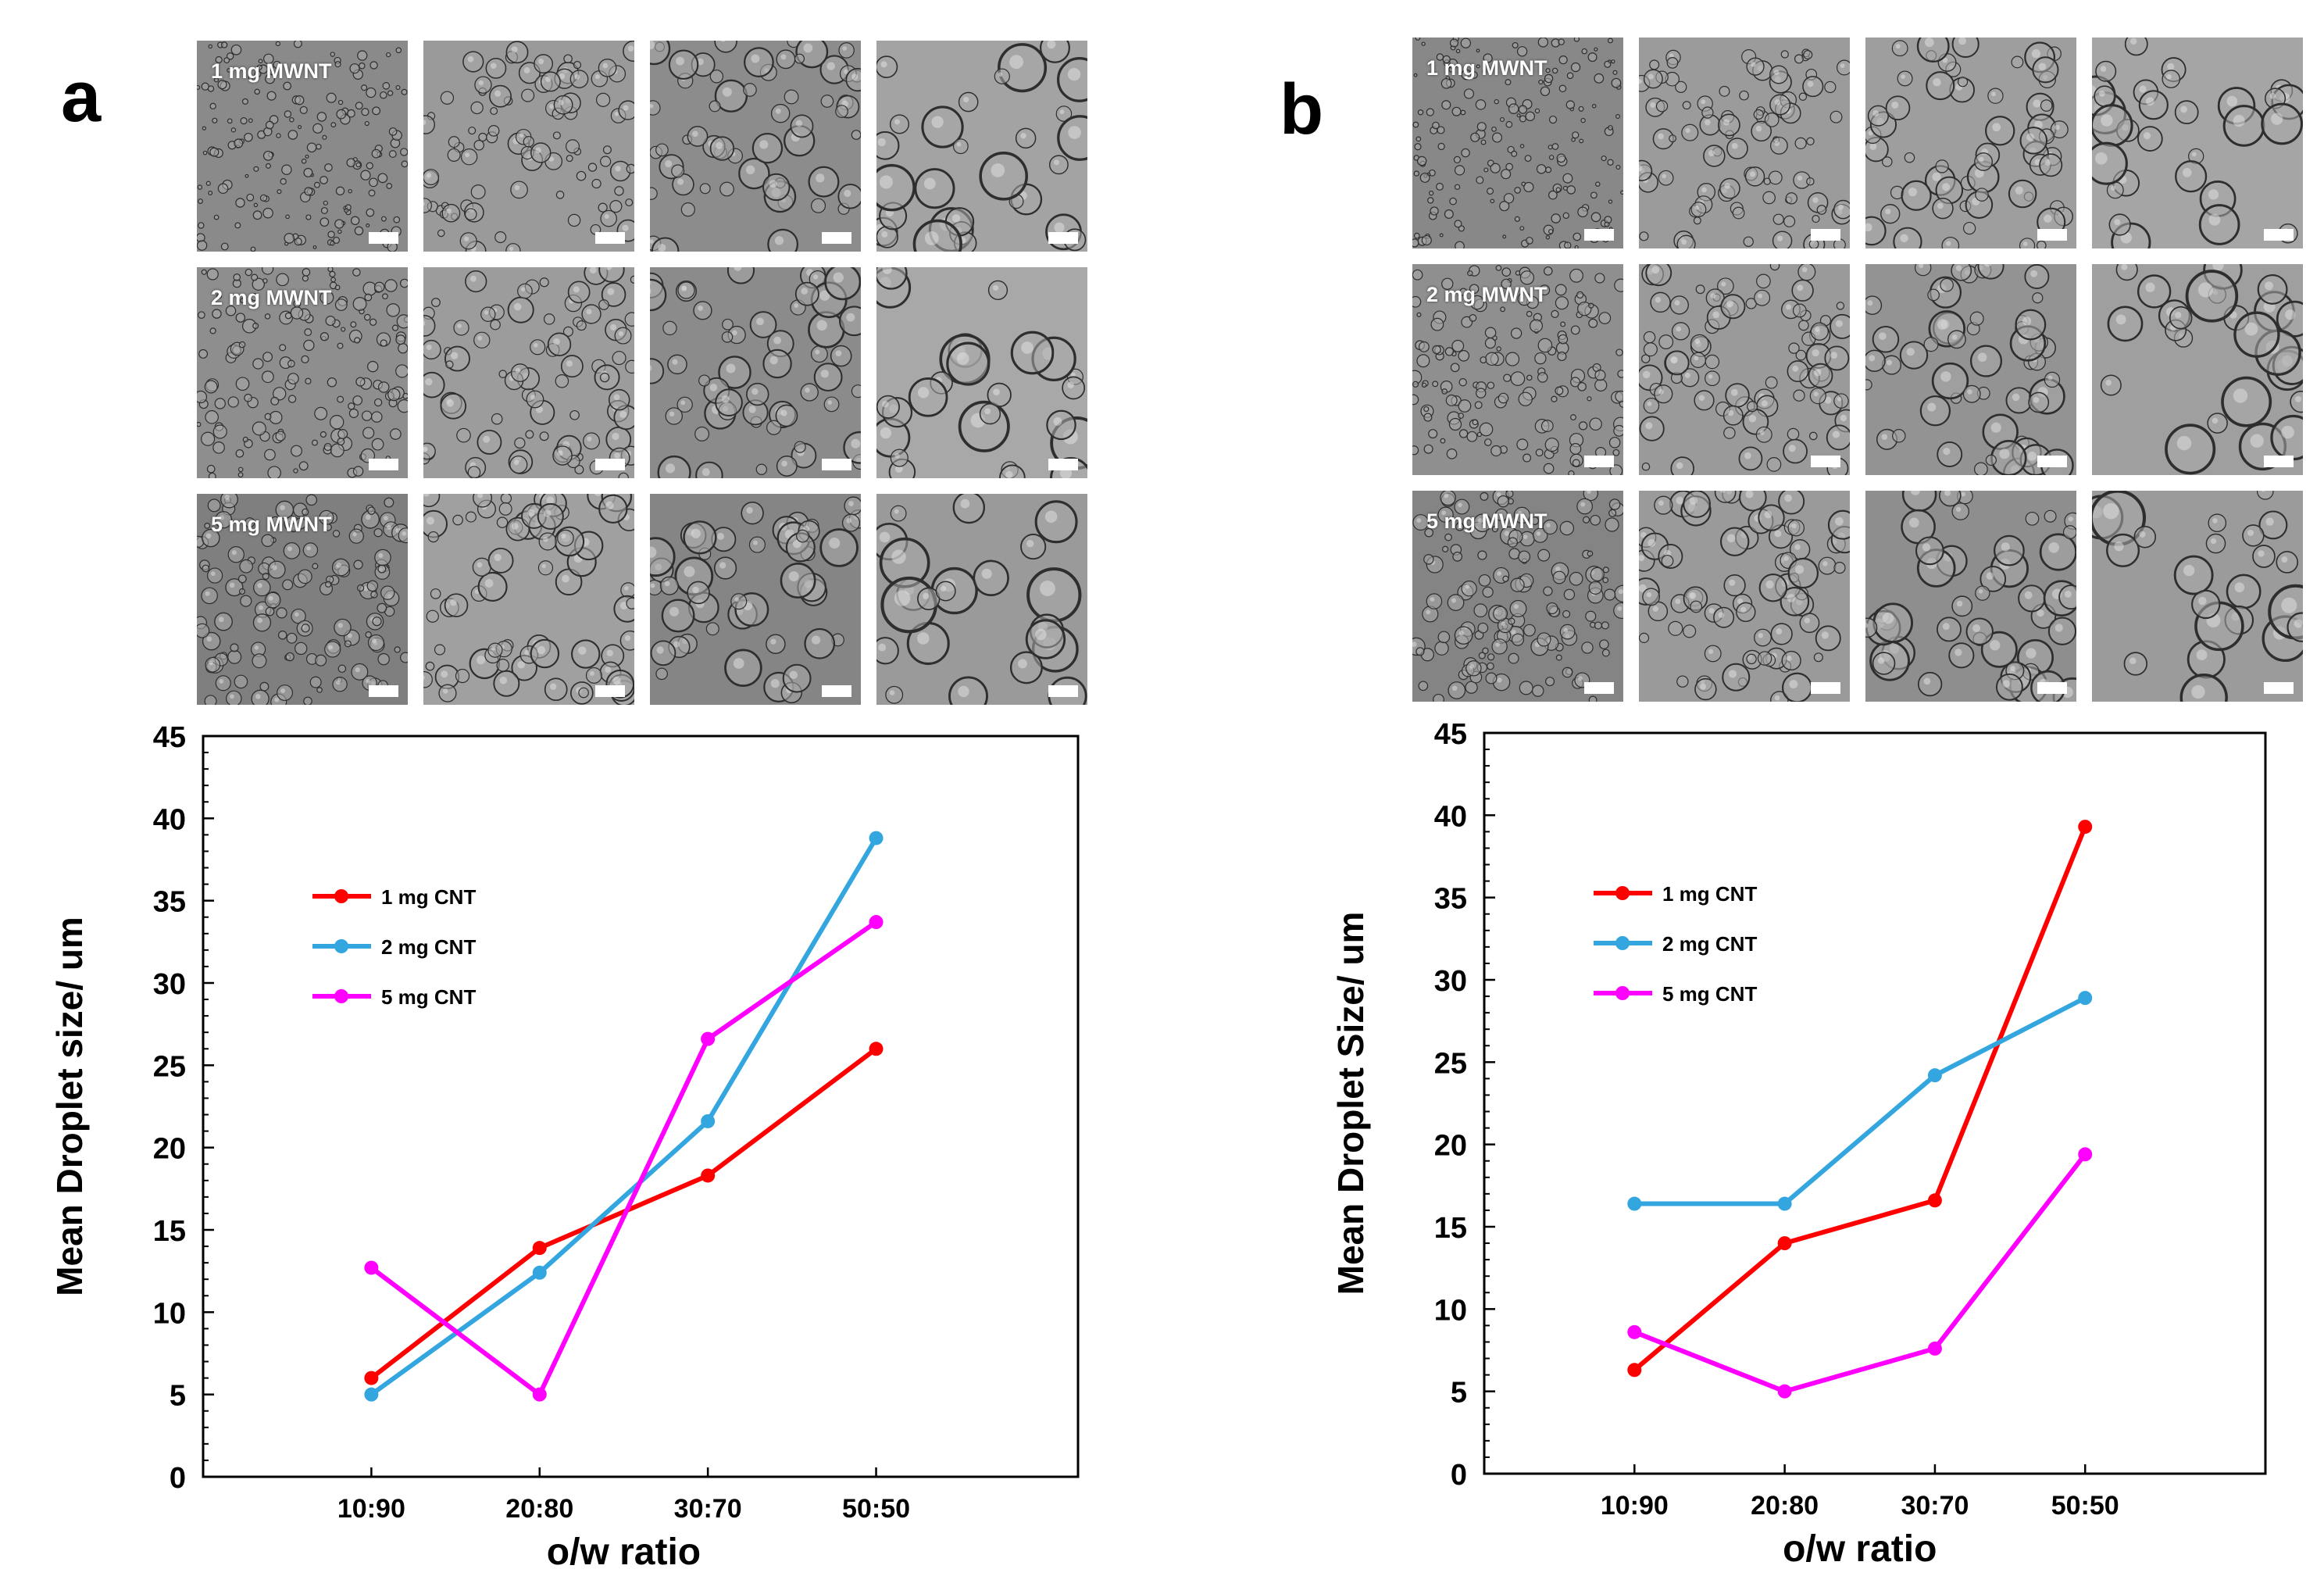 The height and width of the screenshot is (1594, 2324). Describe the element at coordinates (81, 97) in the screenshot. I see `panel-a-label: a` at that location.